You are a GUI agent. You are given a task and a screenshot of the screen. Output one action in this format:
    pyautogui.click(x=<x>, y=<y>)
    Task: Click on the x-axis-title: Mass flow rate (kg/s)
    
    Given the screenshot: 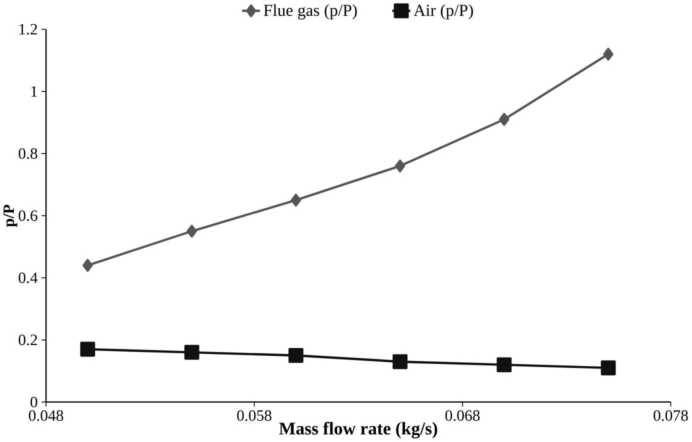 What is the action you would take?
    pyautogui.click(x=358, y=430)
    